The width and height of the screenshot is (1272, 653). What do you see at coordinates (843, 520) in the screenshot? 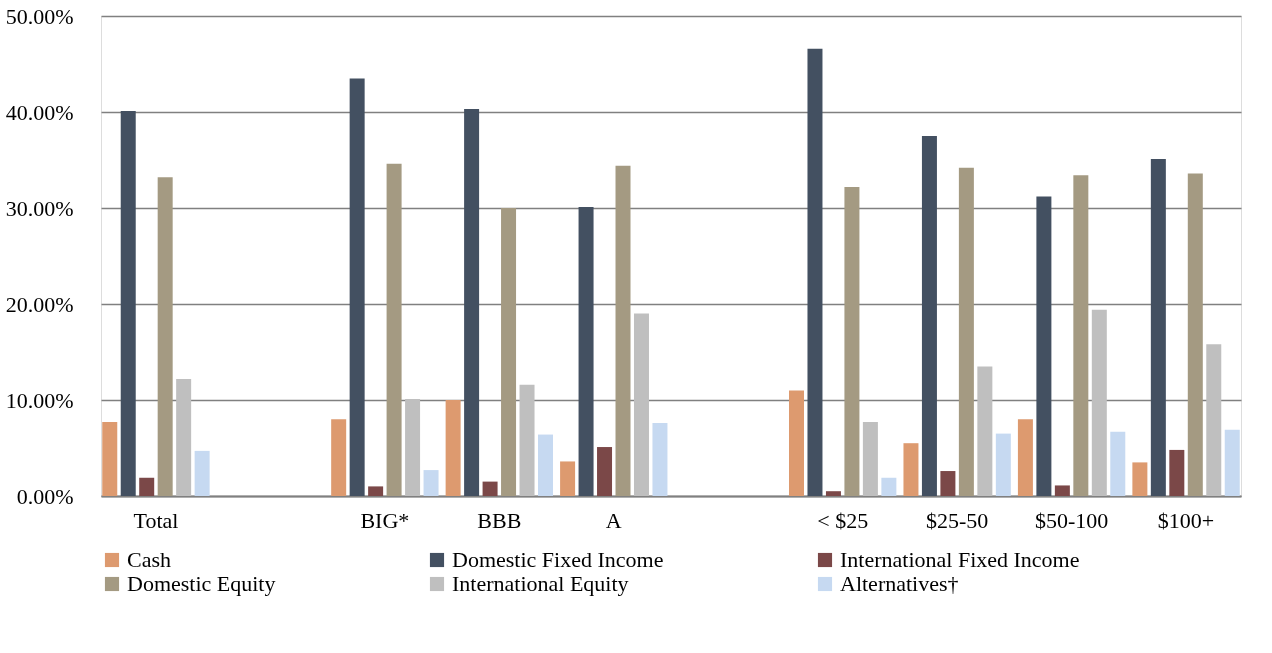
I see `x-tick-label: < $25` at bounding box center [843, 520].